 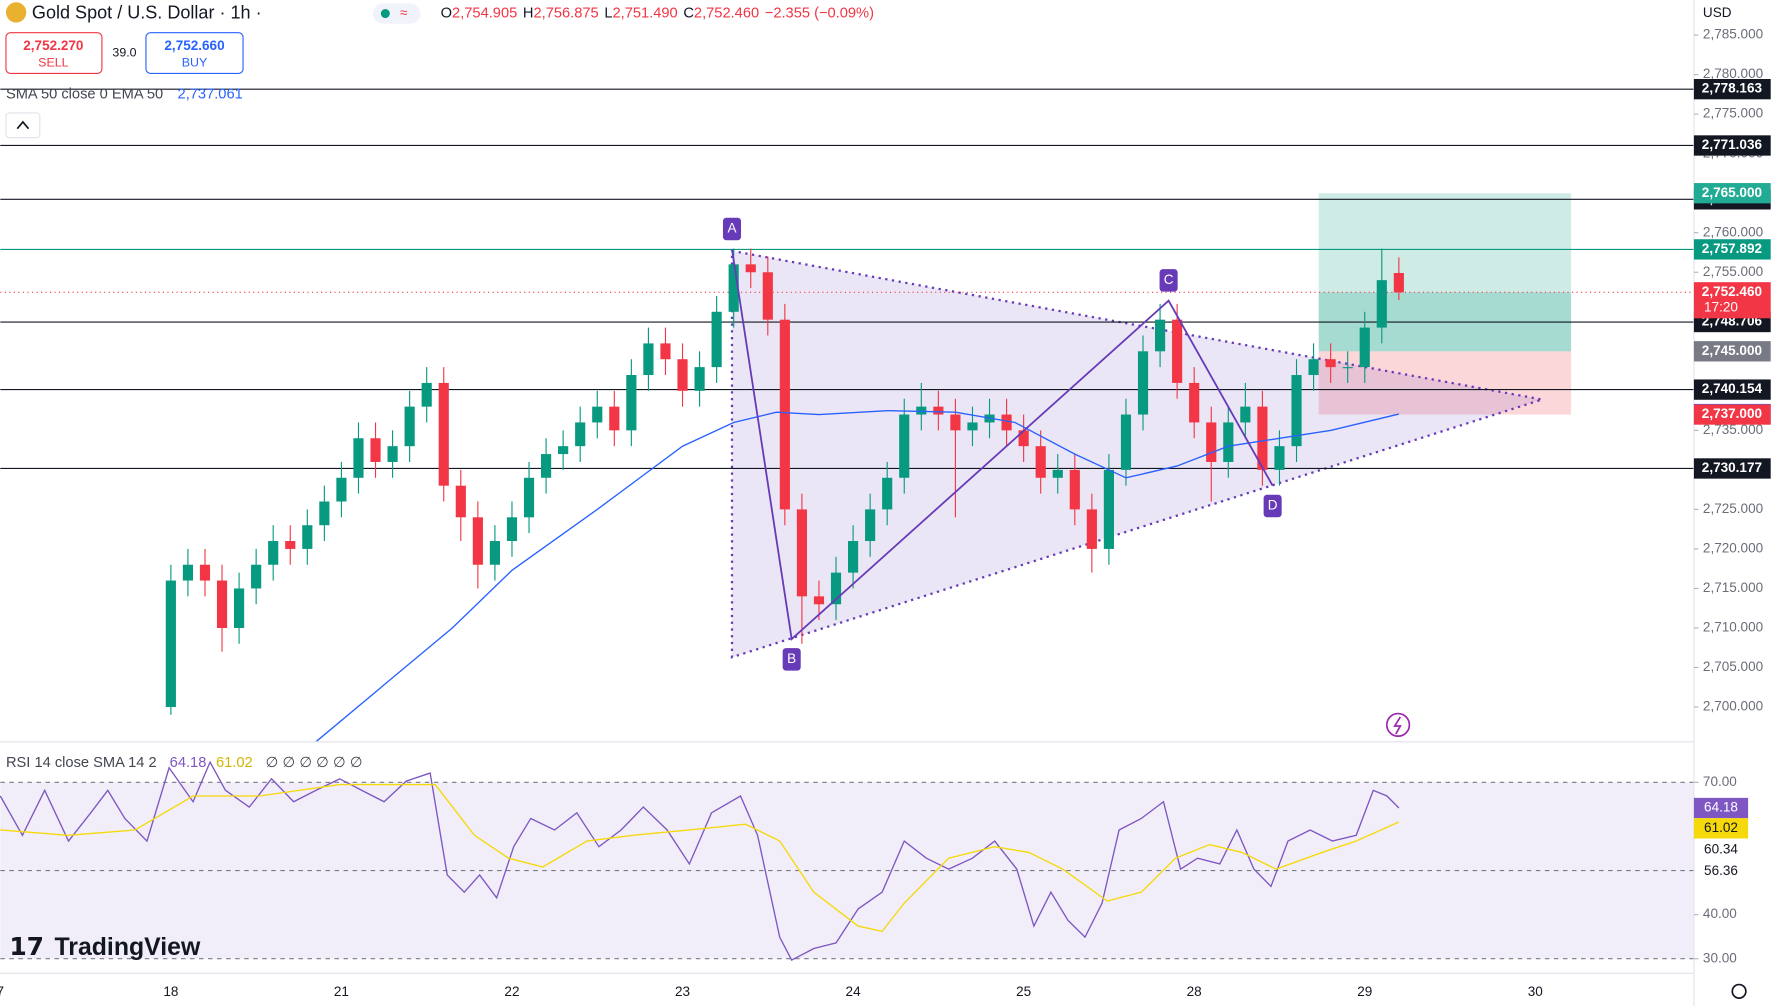 I want to click on x-tick-label: 25, so click(x=1023, y=991).